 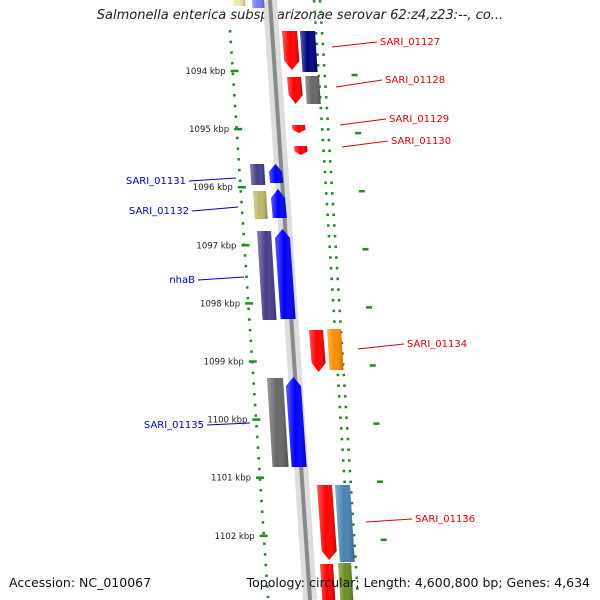 I want to click on kbp-tick-label: 1096 kbp, so click(x=213, y=188).